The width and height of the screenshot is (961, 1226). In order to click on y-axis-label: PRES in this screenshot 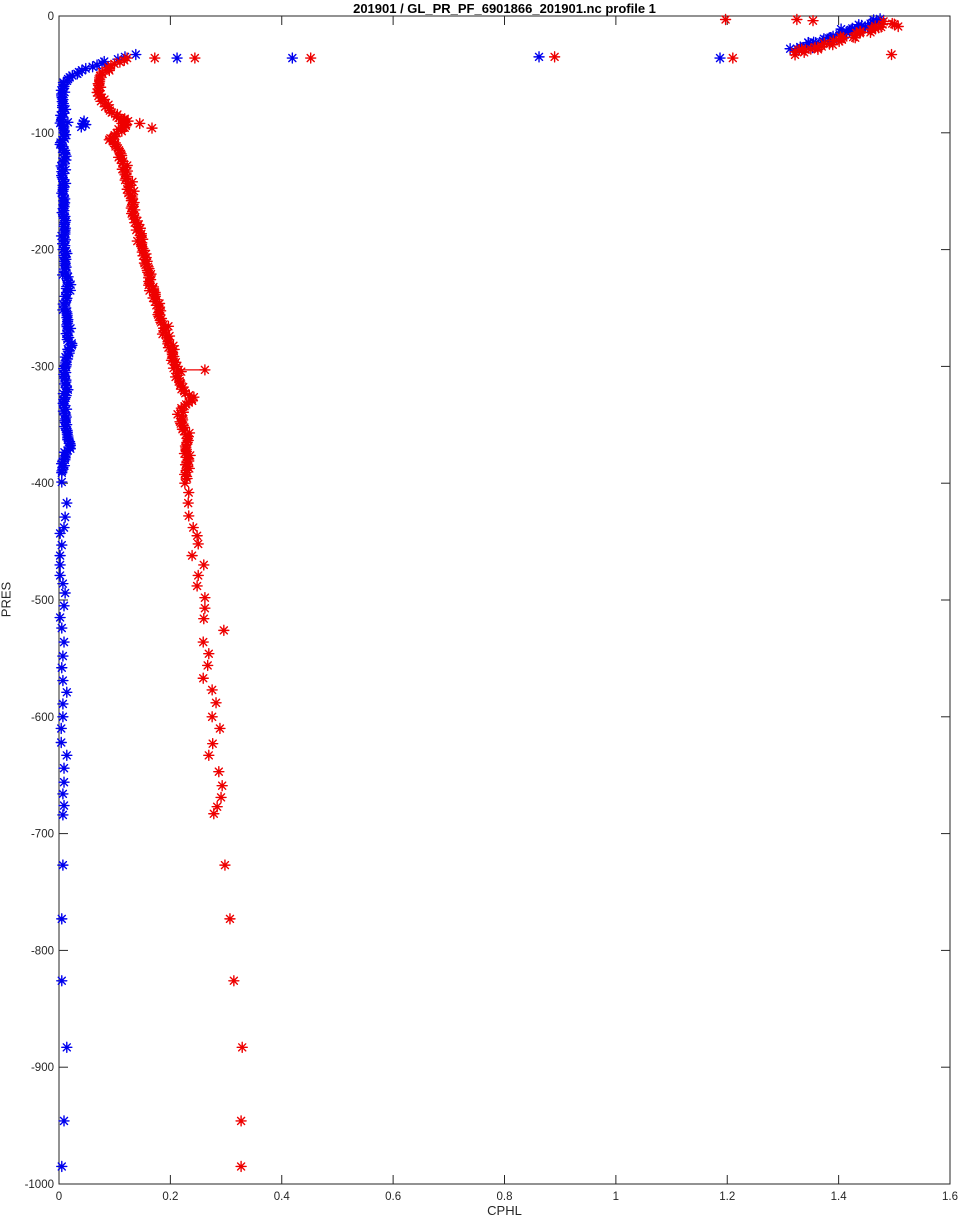, I will do `click(7, 599)`.